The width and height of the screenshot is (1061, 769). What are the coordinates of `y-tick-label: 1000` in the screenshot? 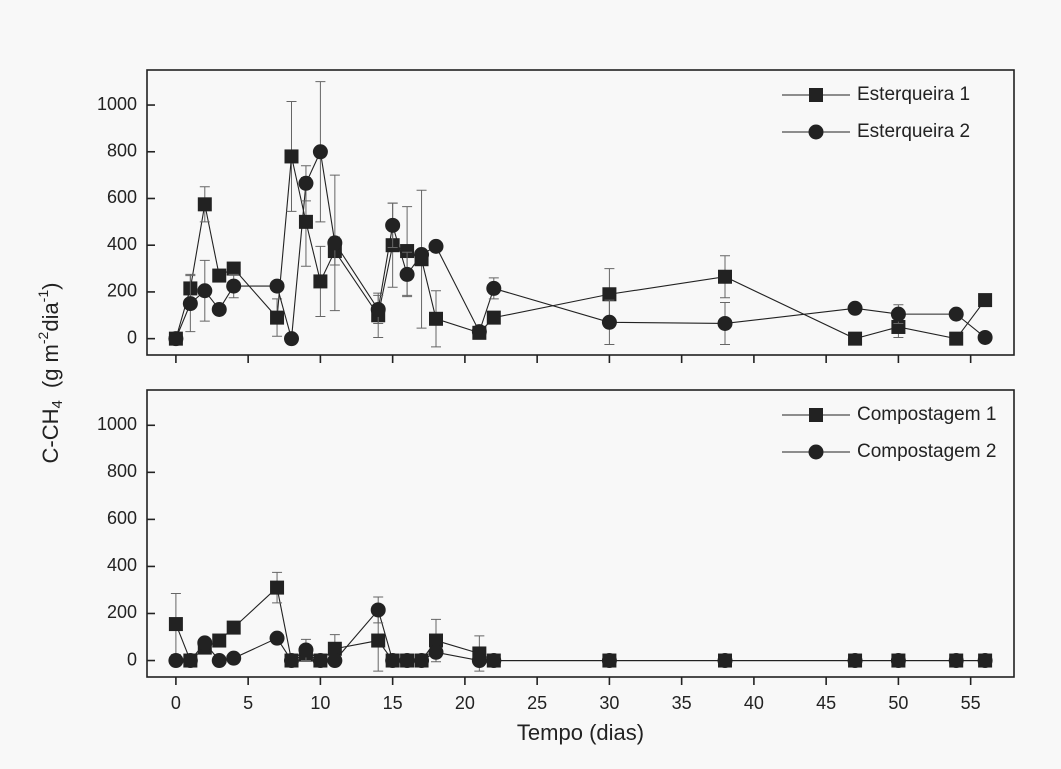 It's located at (117, 104).